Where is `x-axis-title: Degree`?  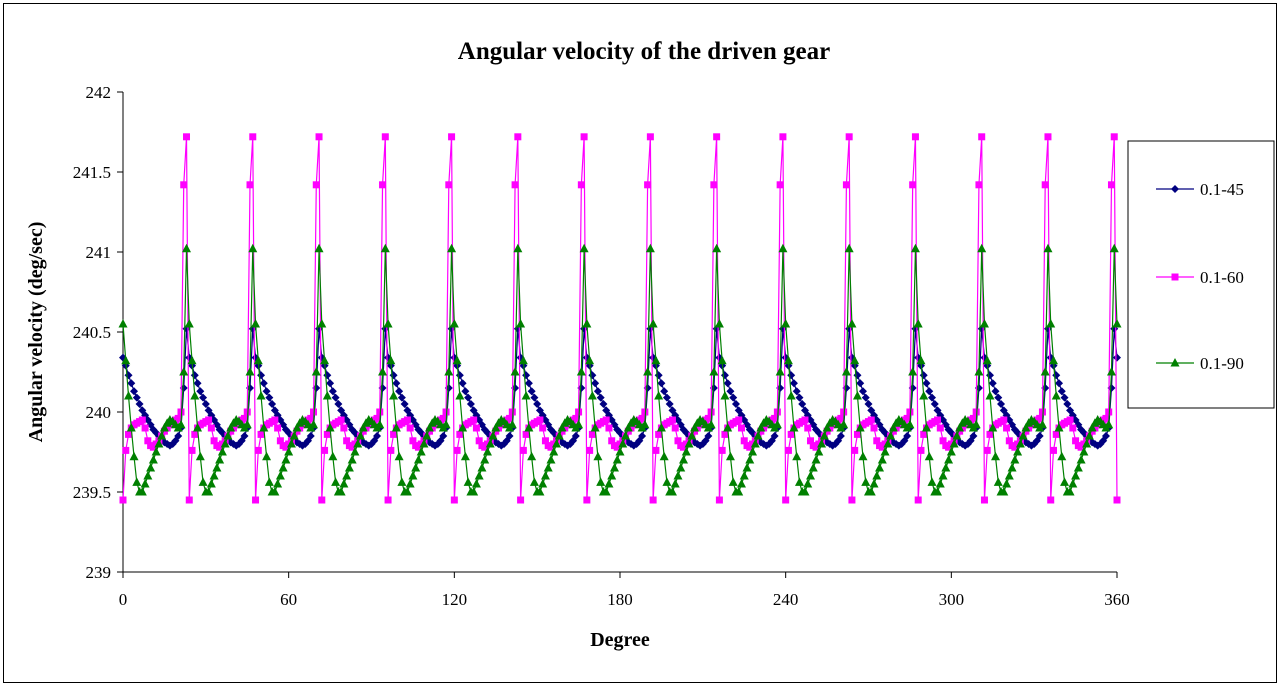 x-axis-title: Degree is located at coordinates (620, 640).